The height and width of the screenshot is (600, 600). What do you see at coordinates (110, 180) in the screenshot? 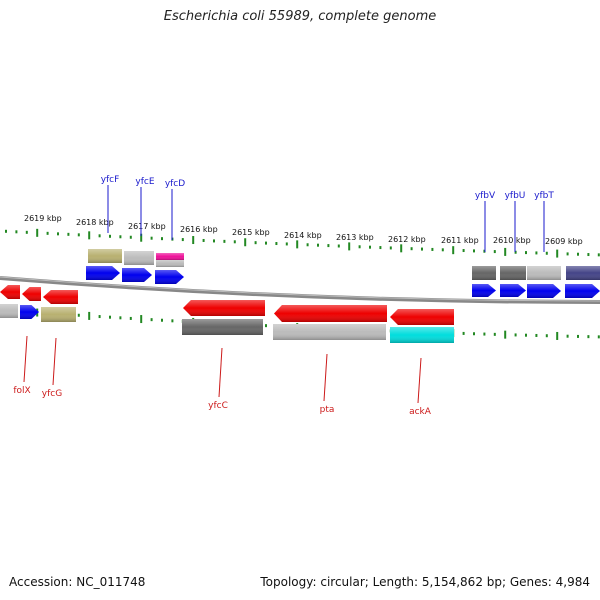
I see `gene-label-top: yfcF` at bounding box center [110, 180].